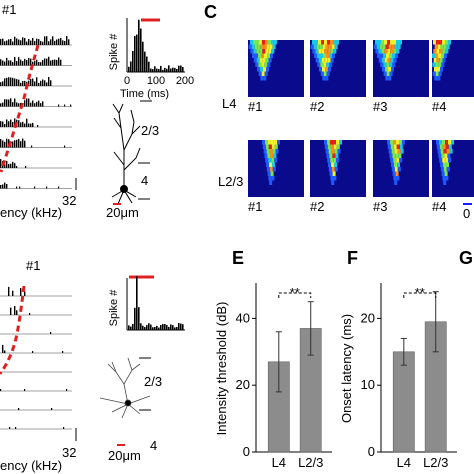 Image resolution: width=474 pixels, height=474 pixels. What do you see at coordinates (114, 52) in the screenshot?
I see `panel-a-psth-ylabel: Spike #` at bounding box center [114, 52].